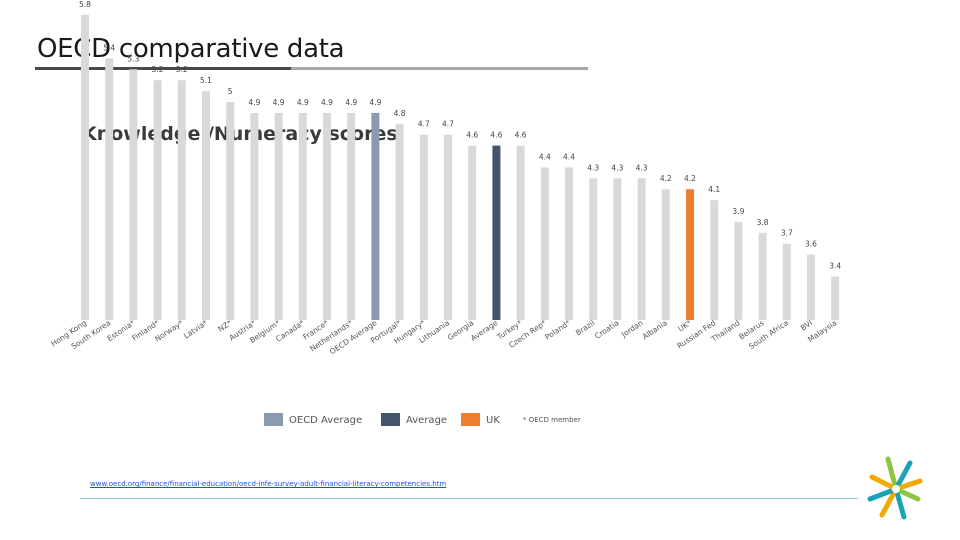  Describe the element at coordinates (690, 178) in the screenshot. I see `value-label-uk: 4.2` at that location.